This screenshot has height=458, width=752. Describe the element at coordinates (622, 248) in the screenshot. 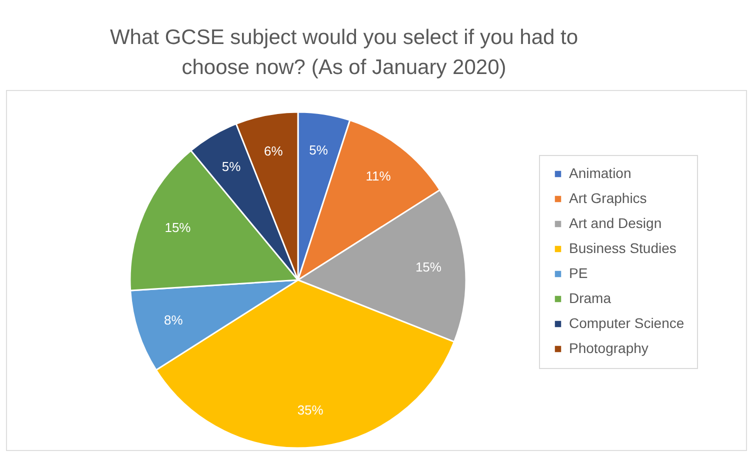

I see `legend-label: Business Studies` at that location.